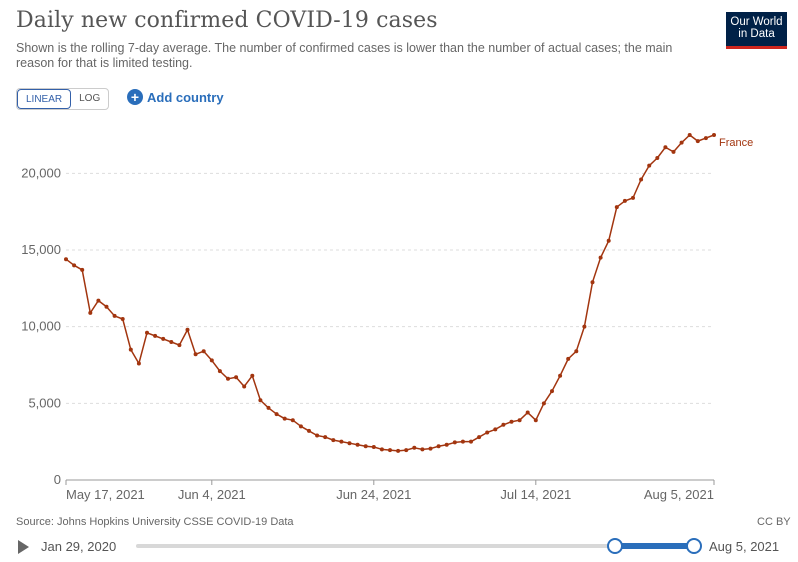 Image resolution: width=798 pixels, height=562 pixels. I want to click on license-label: CC BY, so click(774, 522).